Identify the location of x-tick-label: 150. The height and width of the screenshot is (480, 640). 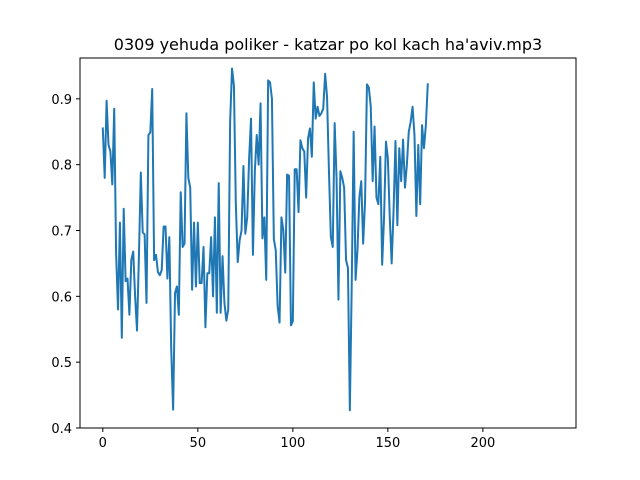
(387, 443).